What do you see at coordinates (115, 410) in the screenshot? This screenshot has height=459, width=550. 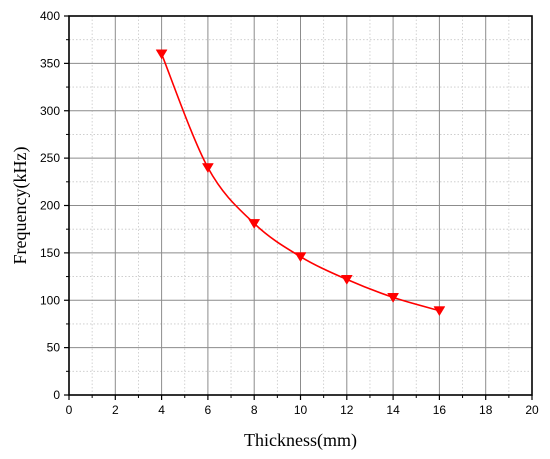 I see `x-tick-label: 2` at bounding box center [115, 410].